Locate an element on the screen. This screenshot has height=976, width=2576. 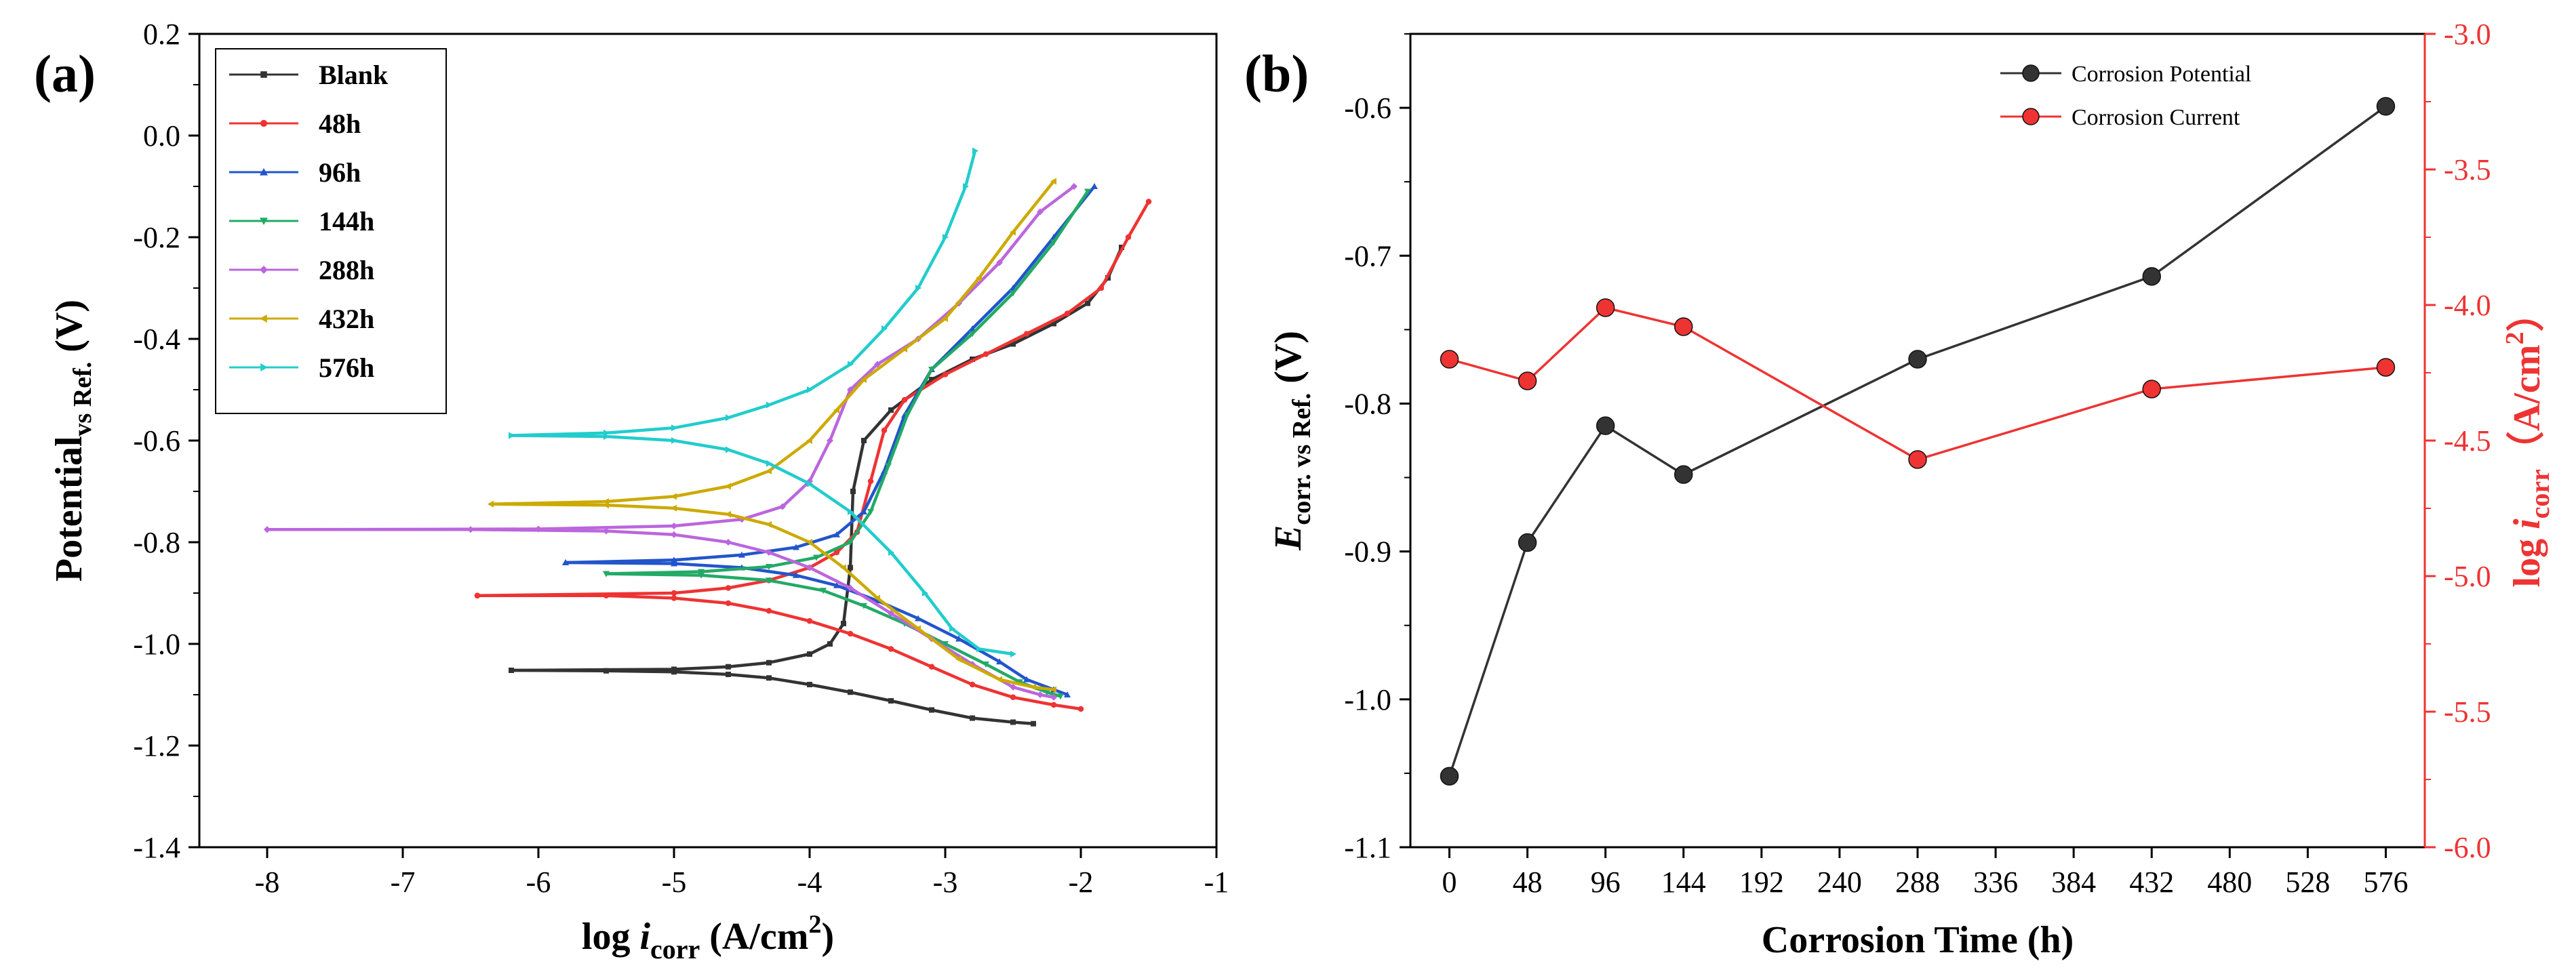
chart-a-legend-label: 48h is located at coordinates (340, 124).